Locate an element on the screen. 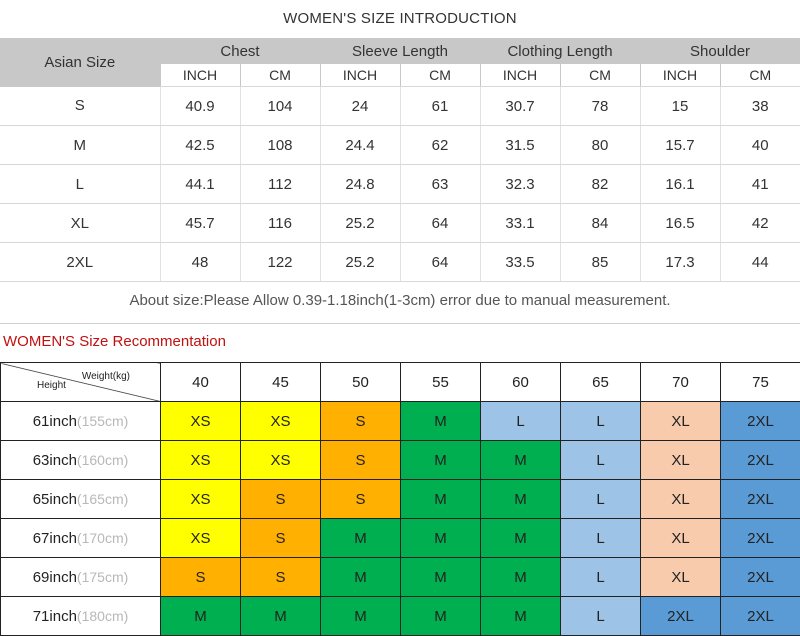 The image size is (800, 636). measurement-cell: 62 is located at coordinates (440, 145).